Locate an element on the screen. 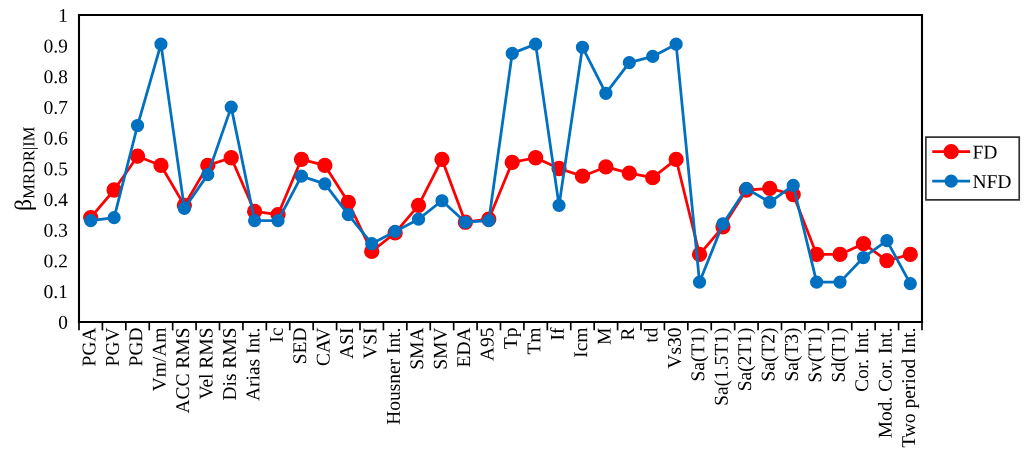  x-tick-label: CAV is located at coordinates (323, 346).